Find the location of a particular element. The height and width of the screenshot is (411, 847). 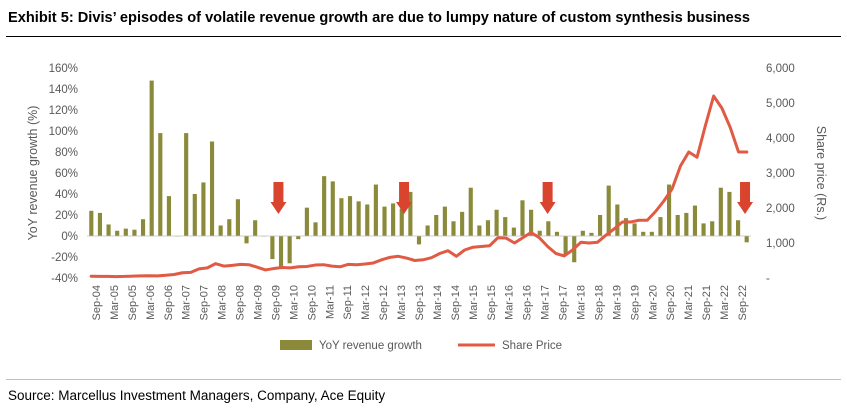

x-tick-label: Mar-07 is located at coordinates (187, 302).